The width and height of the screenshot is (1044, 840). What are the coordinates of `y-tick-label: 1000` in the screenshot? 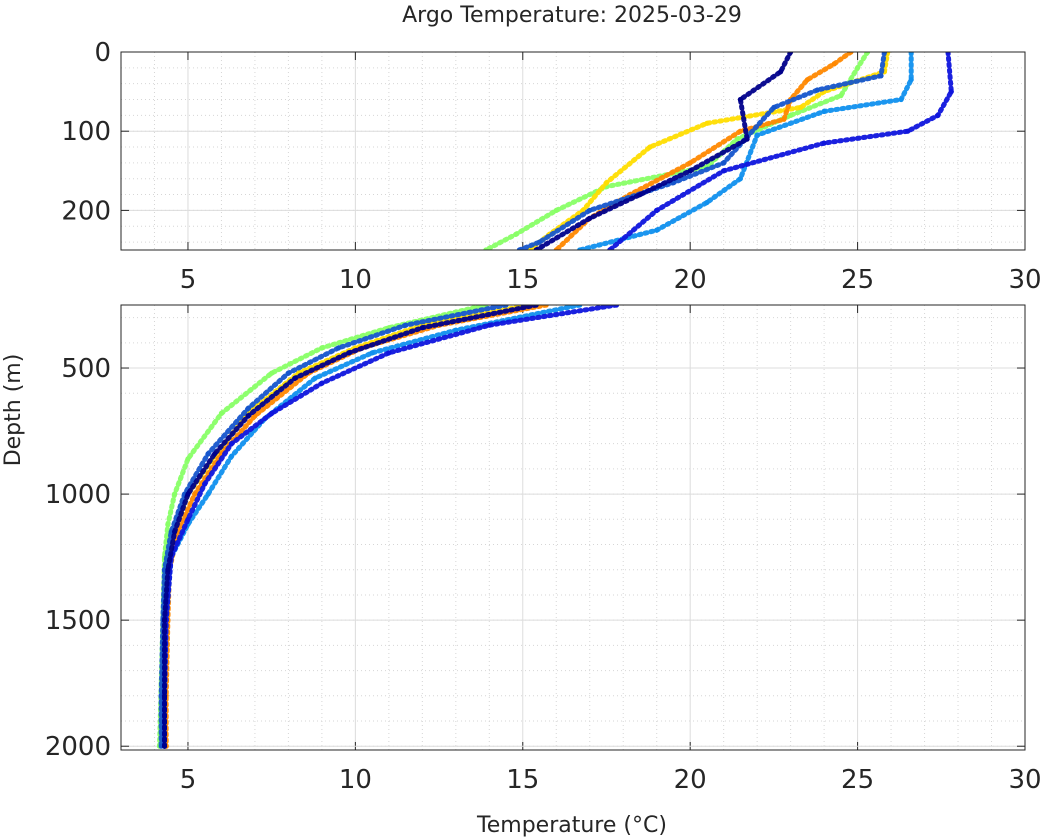 It's located at (78, 495).